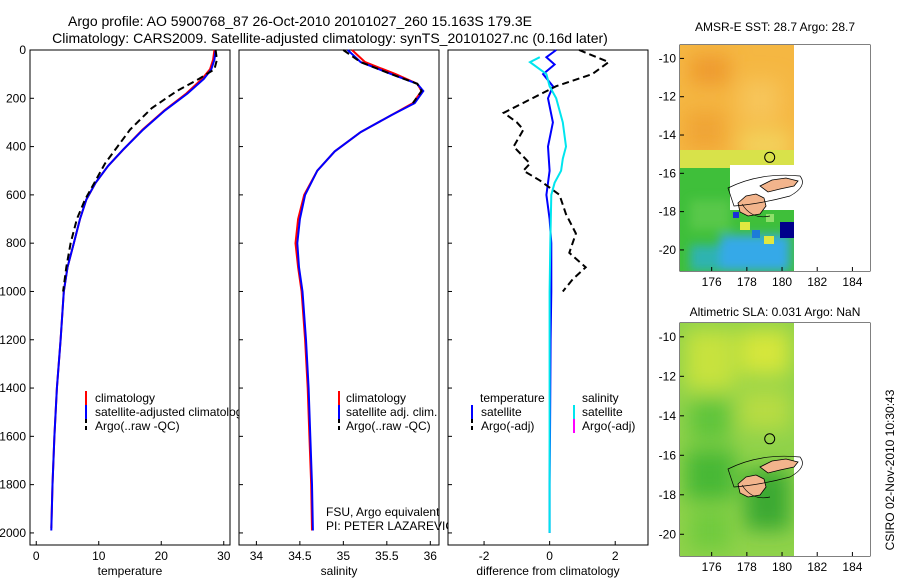 Image resolution: width=900 pixels, height=580 pixels. What do you see at coordinates (775, 27) in the screenshot?
I see `sst-map-title: AMSR-E SST: 28.7 Argo: 28.7` at bounding box center [775, 27].